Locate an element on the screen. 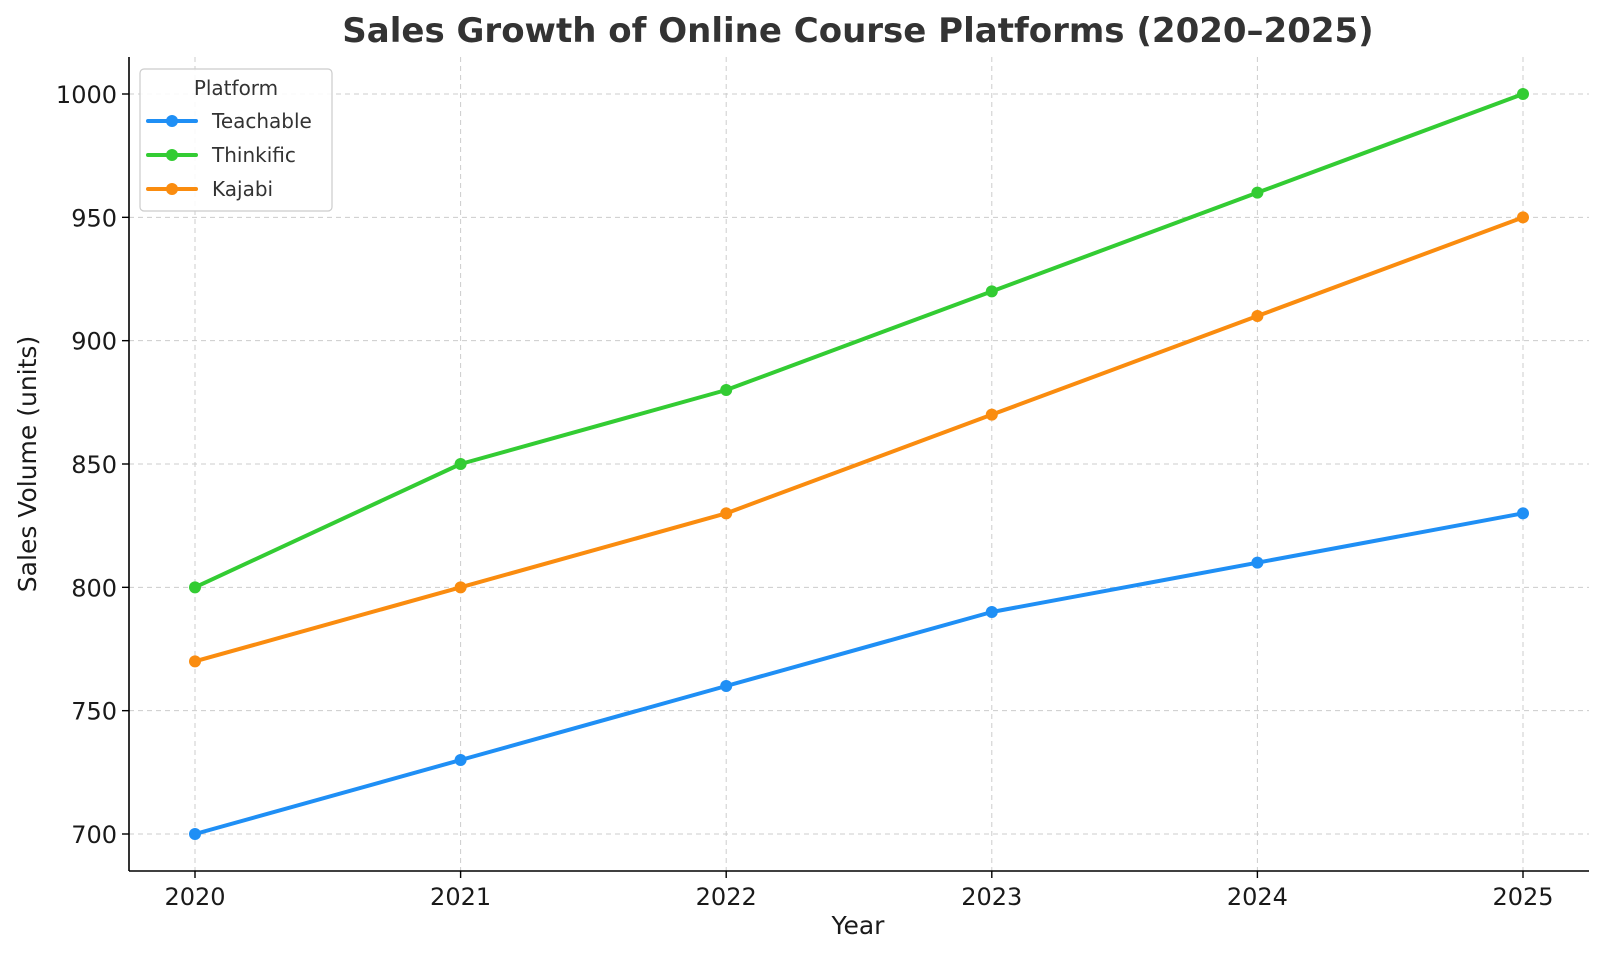 This screenshot has width=1600, height=954. y-tick-label: 950 is located at coordinates (94, 218).